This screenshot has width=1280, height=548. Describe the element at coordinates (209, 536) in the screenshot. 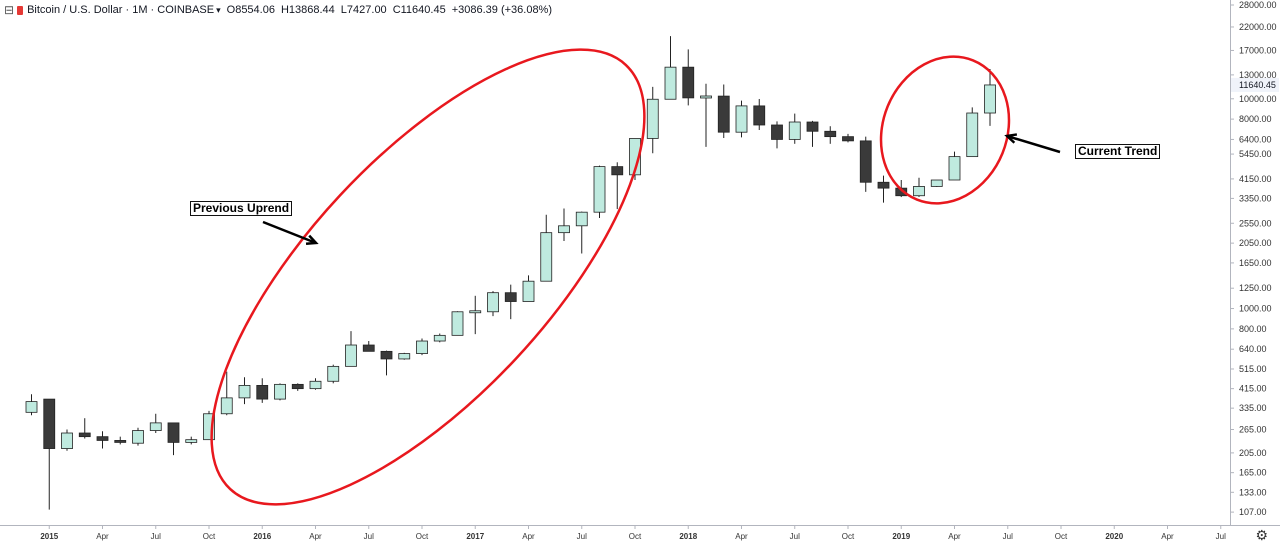

I see `time-tick-label: Oct` at that location.